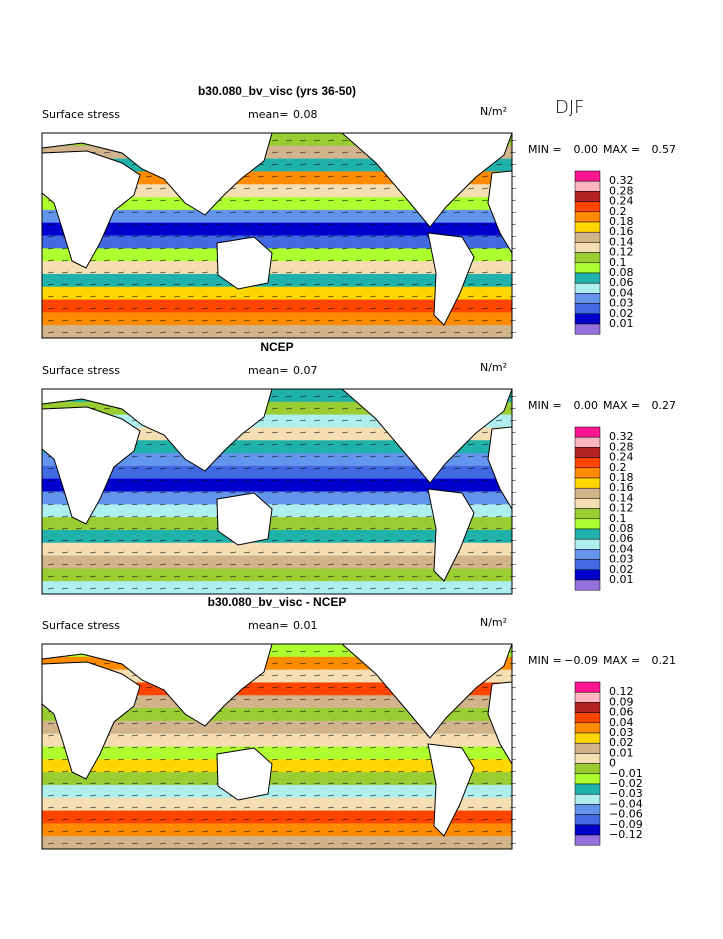 This screenshot has width=723, height=939. What do you see at coordinates (621, 660) in the screenshot?
I see `max-label: MAX =` at bounding box center [621, 660].